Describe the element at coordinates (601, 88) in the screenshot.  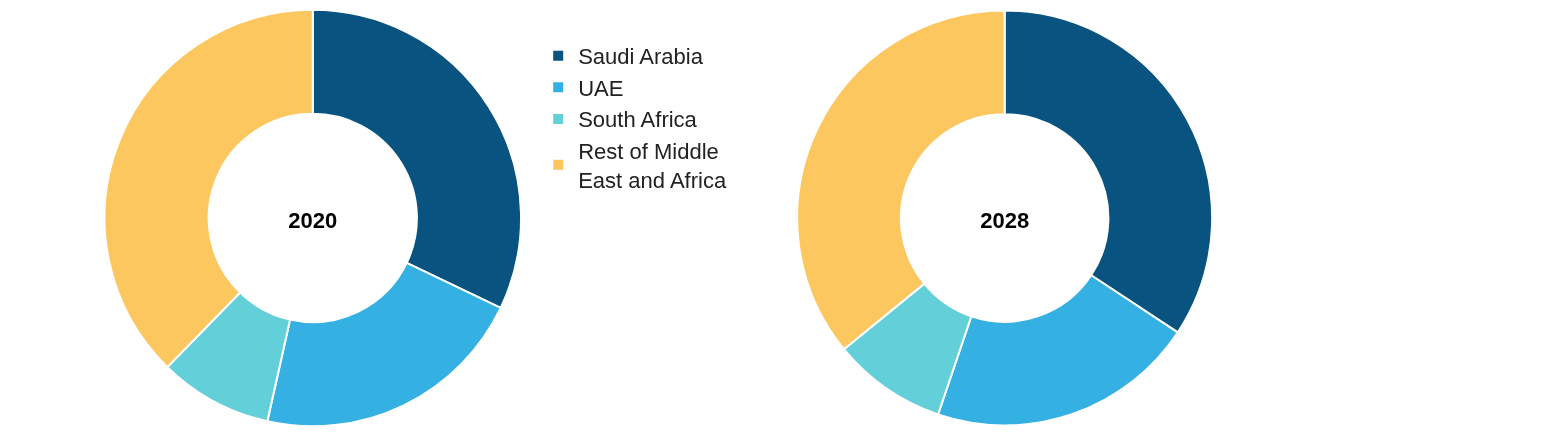
I see `legend-label: UAE` at that location.